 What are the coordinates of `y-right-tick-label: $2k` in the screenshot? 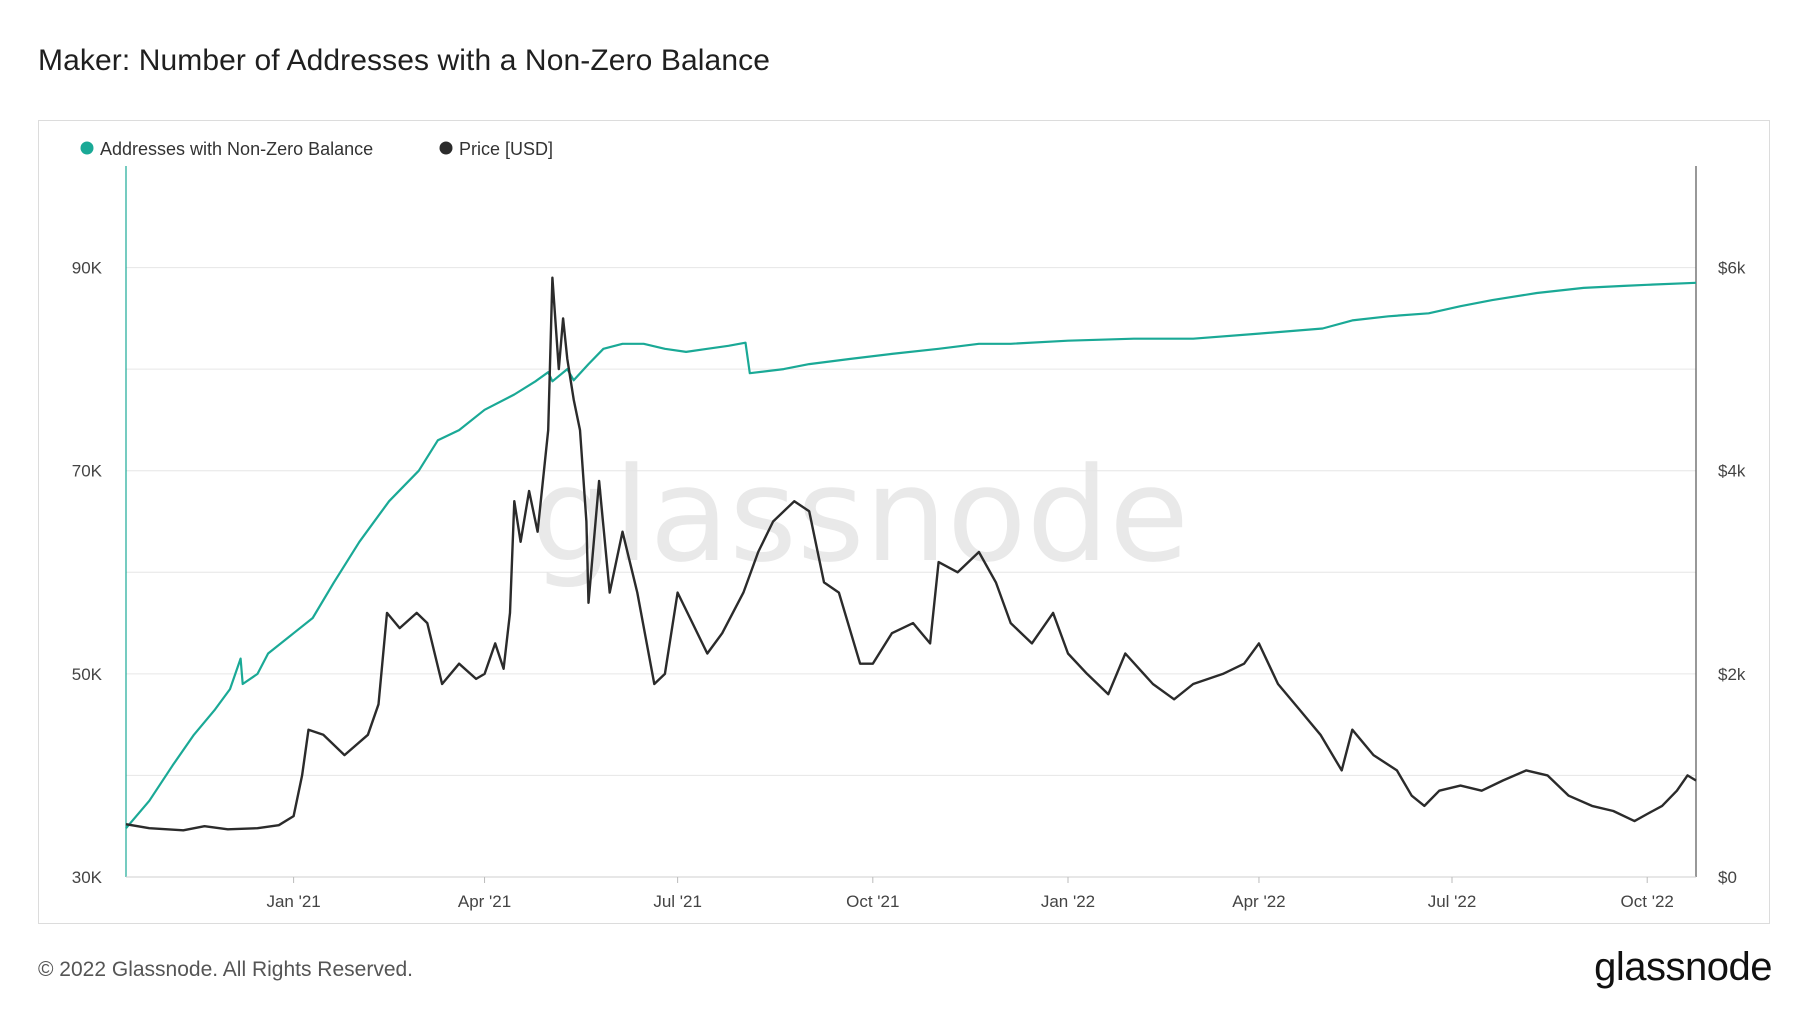 It's located at (1732, 674).